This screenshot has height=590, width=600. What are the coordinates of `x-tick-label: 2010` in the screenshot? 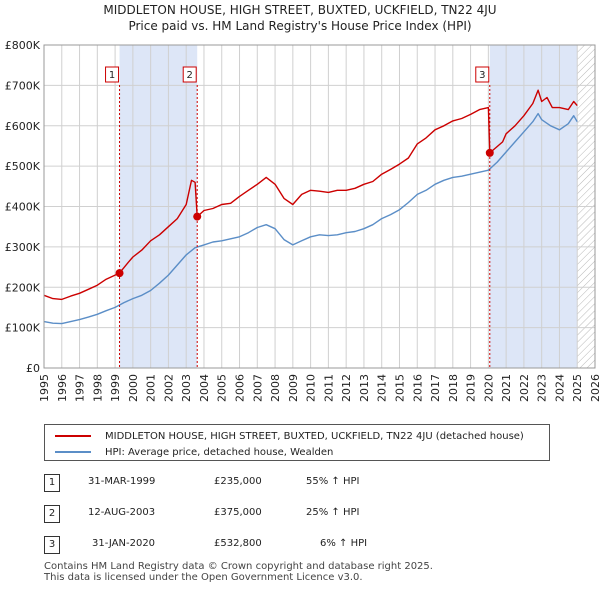 It's located at (311, 388).